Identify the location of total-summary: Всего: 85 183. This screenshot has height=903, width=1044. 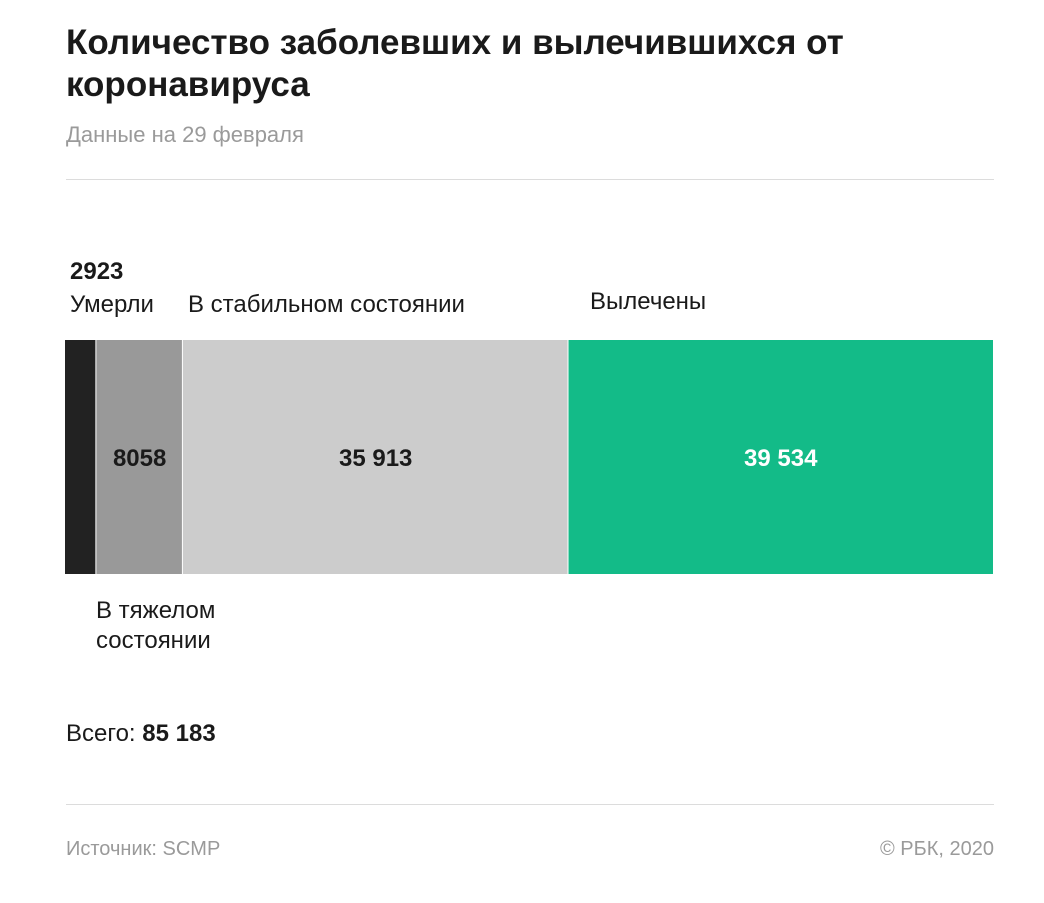
(141, 734).